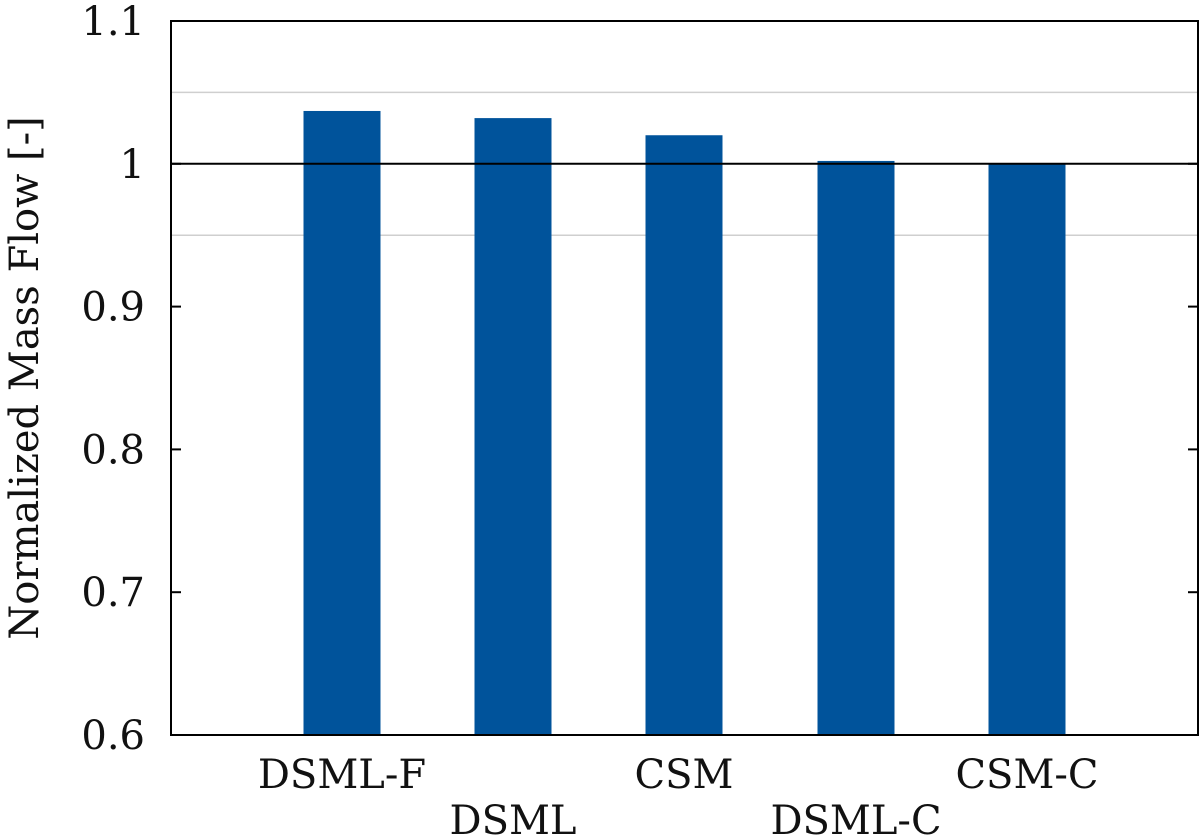 The image size is (1200, 839). What do you see at coordinates (1026, 775) in the screenshot?
I see `x-category-label: CSM-C` at bounding box center [1026, 775].